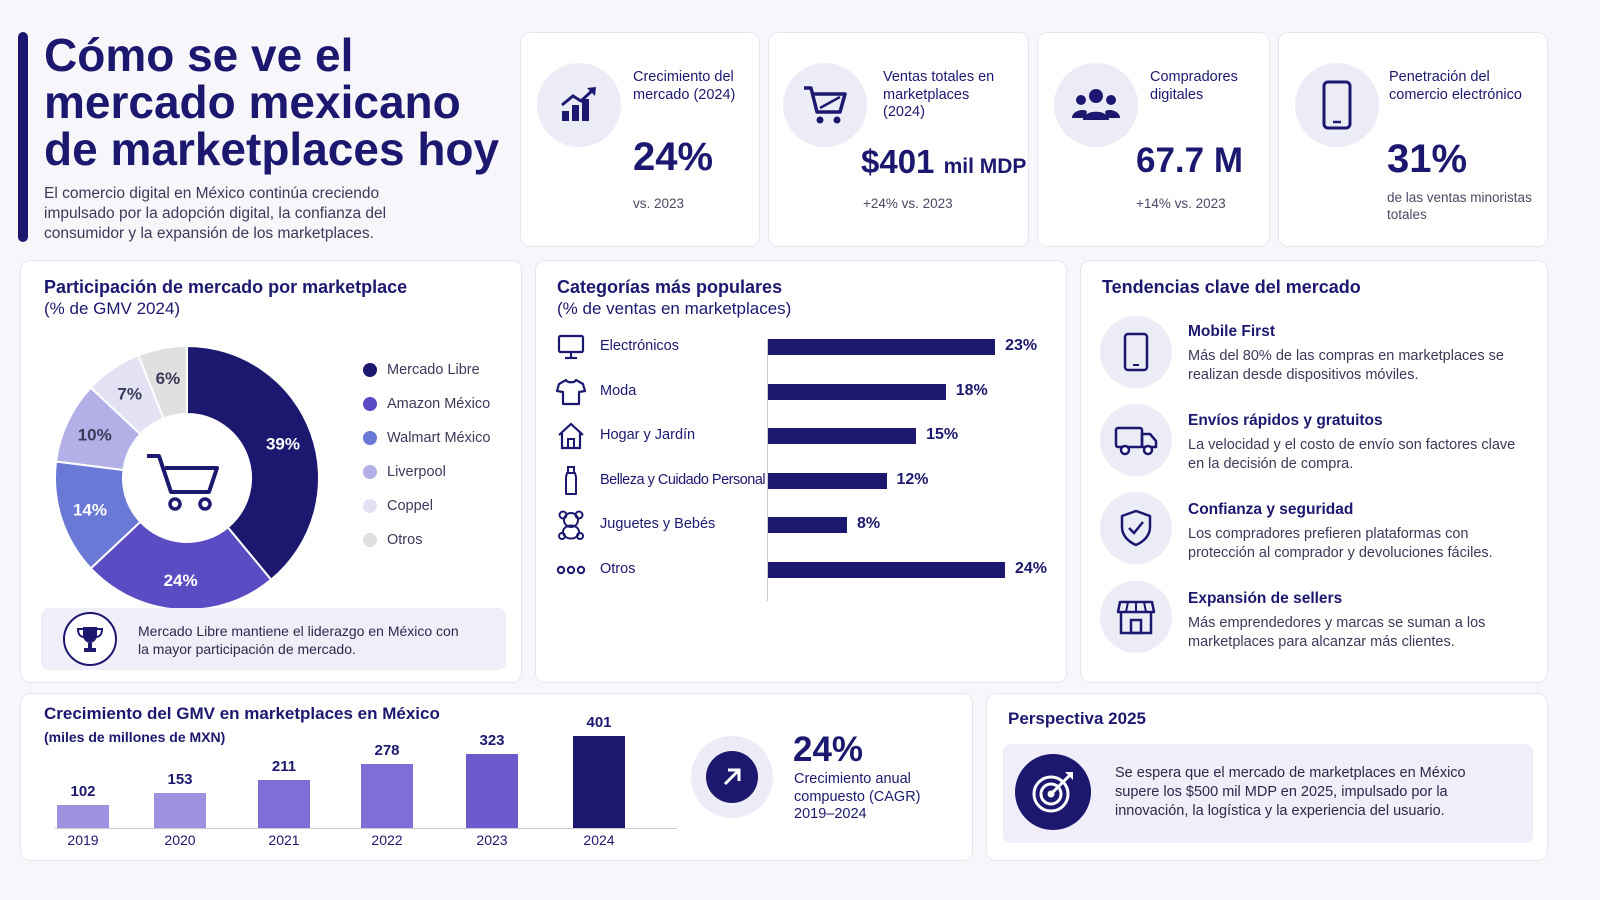 The width and height of the screenshot is (1600, 900). I want to click on cagr-value: 24%, so click(828, 749).